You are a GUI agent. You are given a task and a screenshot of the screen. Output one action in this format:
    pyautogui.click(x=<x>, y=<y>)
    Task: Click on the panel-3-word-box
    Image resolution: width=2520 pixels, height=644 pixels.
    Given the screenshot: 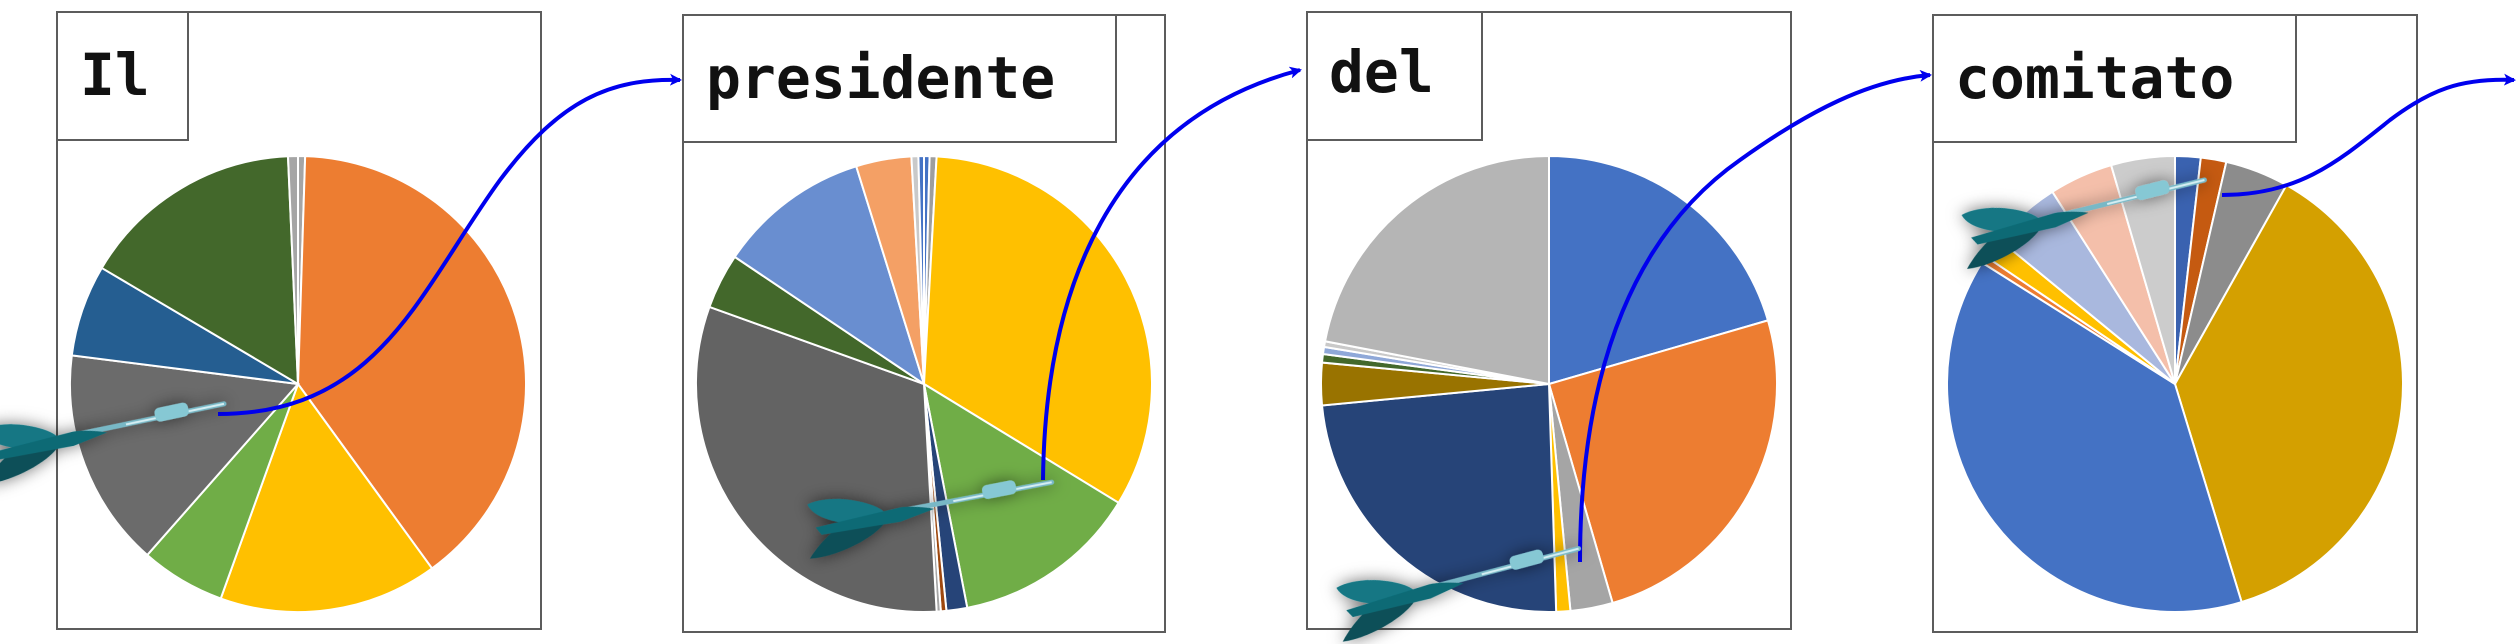 What is the action you would take?
    pyautogui.click(x=1394, y=76)
    